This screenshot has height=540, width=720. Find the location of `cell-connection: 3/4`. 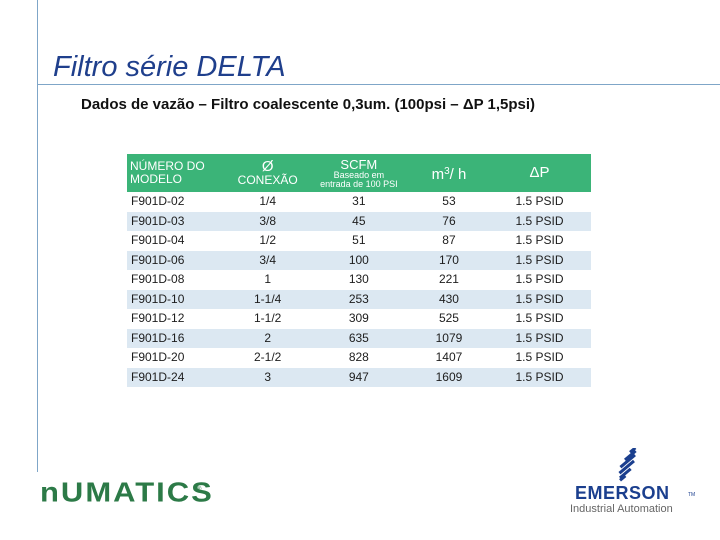

cell-connection: 3/4 is located at coordinates (267, 260).